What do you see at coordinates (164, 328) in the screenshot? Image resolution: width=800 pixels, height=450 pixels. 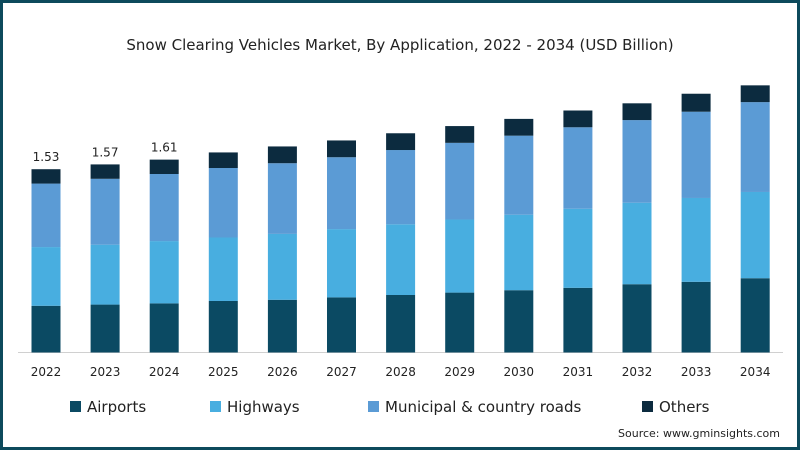 I see `bar-segment-airports-2024` at bounding box center [164, 328].